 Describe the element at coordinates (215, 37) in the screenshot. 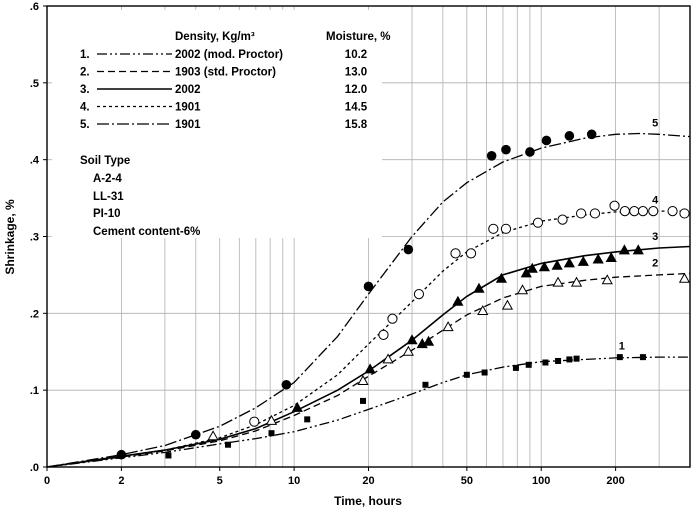

I see `legend-header-density: Density, Kg/m³` at that location.